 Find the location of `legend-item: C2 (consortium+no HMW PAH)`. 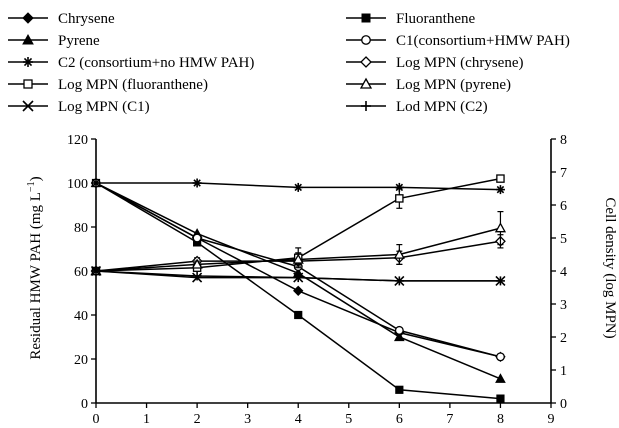

legend-item: C2 (consortium+no HMW PAH) is located at coordinates (131, 63).